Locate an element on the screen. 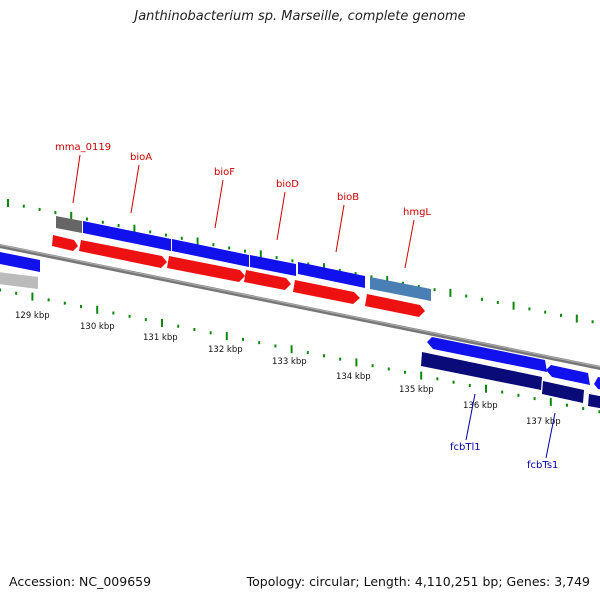  gene-biof-gene is located at coordinates (206, 269).